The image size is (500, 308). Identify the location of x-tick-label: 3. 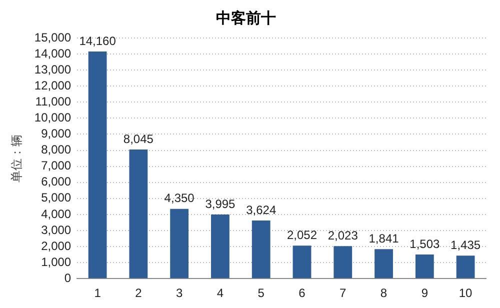
(179, 293).